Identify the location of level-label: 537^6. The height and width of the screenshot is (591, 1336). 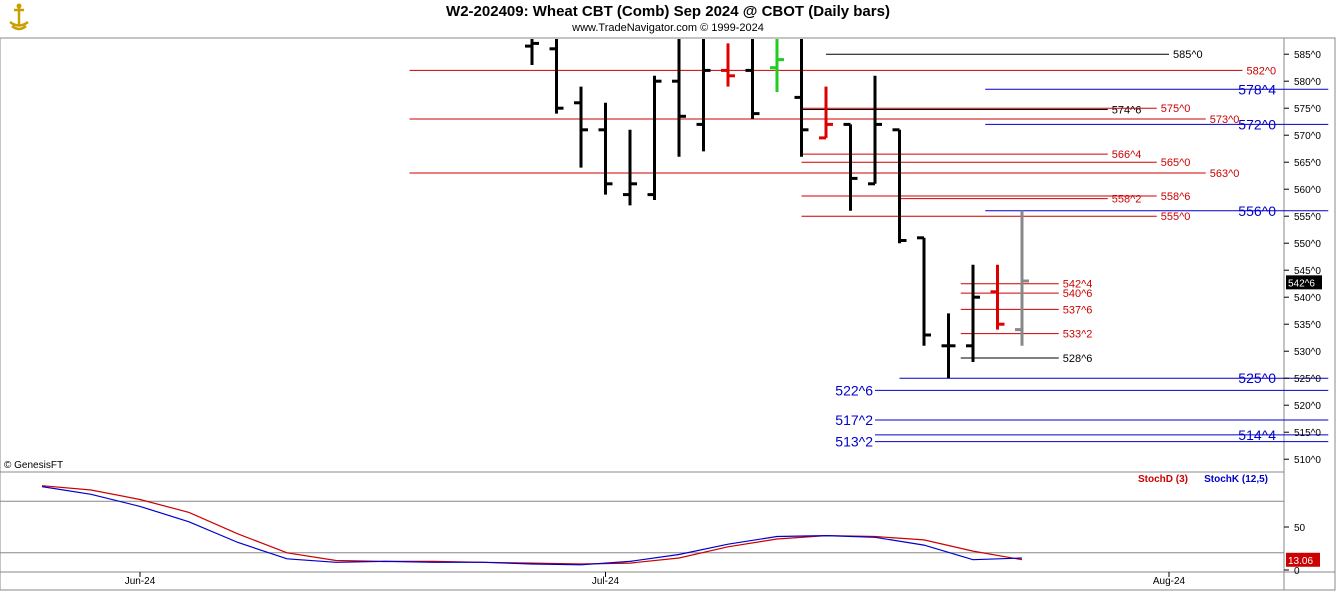
(1078, 310).